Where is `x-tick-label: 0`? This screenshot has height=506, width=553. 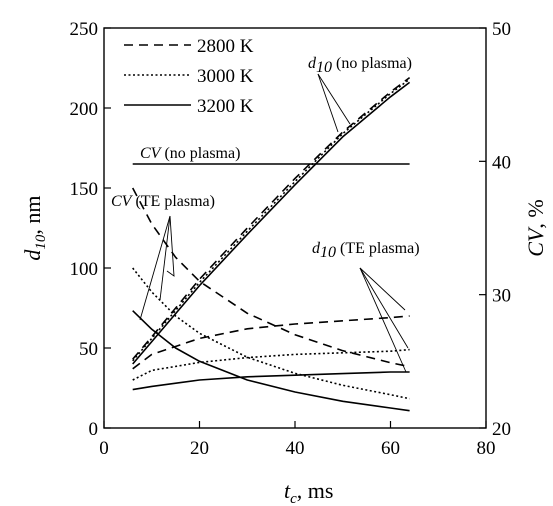 x-tick-label: 0 is located at coordinates (104, 448).